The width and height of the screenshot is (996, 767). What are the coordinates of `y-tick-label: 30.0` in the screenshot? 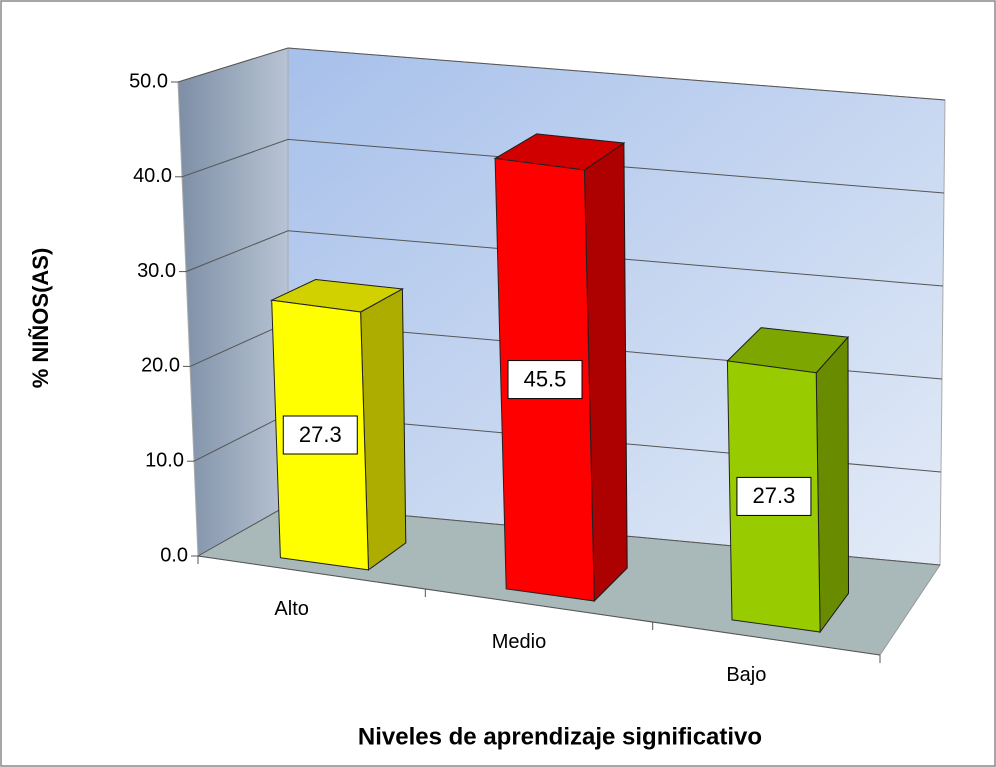 It's located at (156, 271).